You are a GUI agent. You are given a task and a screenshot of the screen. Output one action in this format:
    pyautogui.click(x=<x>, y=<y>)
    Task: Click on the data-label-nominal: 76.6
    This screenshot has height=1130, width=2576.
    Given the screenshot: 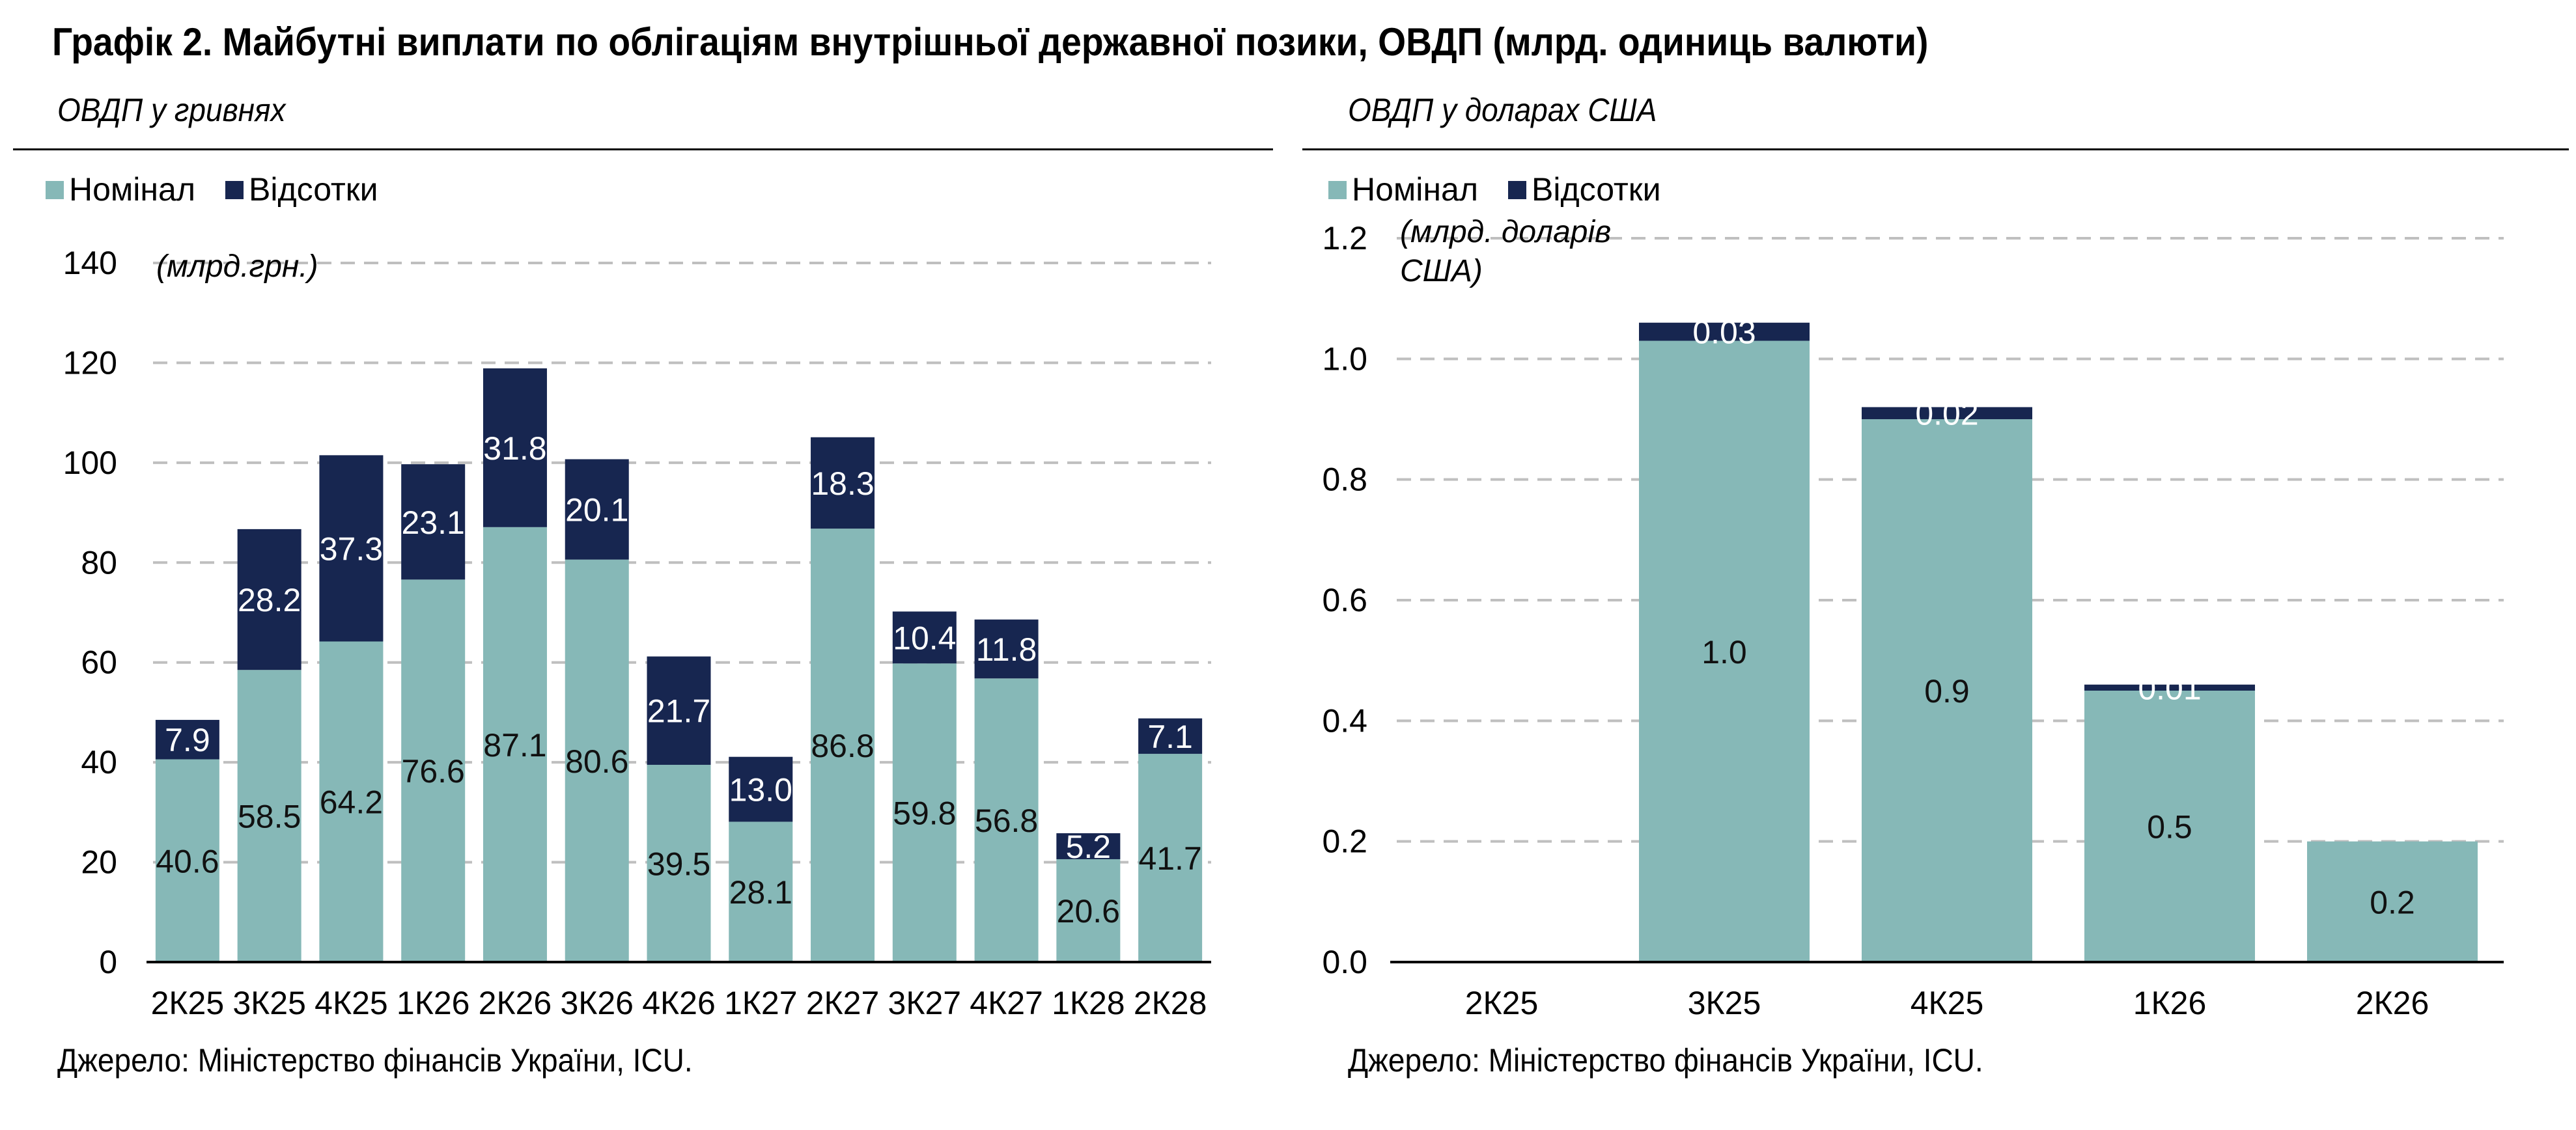 What is the action you would take?
    pyautogui.click(x=434, y=772)
    